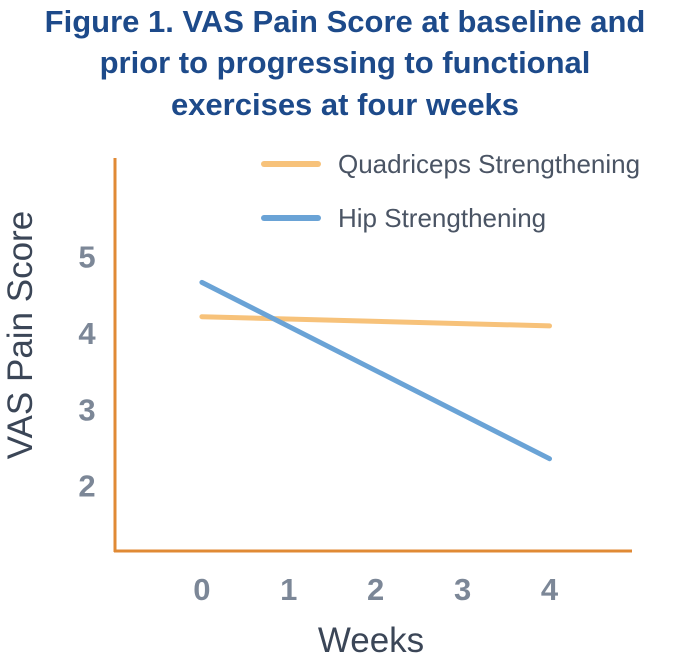 This screenshot has width=690, height=664. Describe the element at coordinates (550, 589) in the screenshot. I see `x-tick-label: 4` at that location.